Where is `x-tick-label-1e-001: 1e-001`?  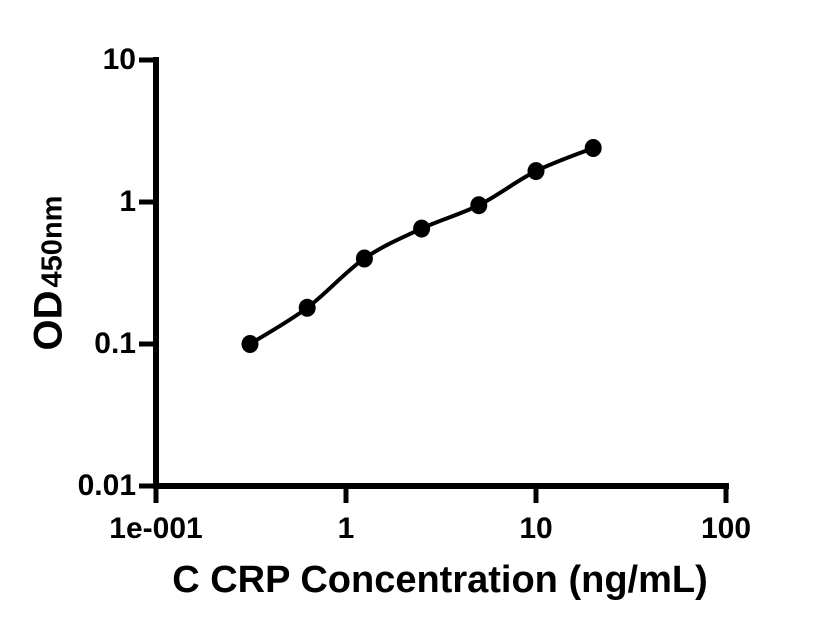
x-tick-label-1e-001: 1e-001 is located at coordinates (156, 528).